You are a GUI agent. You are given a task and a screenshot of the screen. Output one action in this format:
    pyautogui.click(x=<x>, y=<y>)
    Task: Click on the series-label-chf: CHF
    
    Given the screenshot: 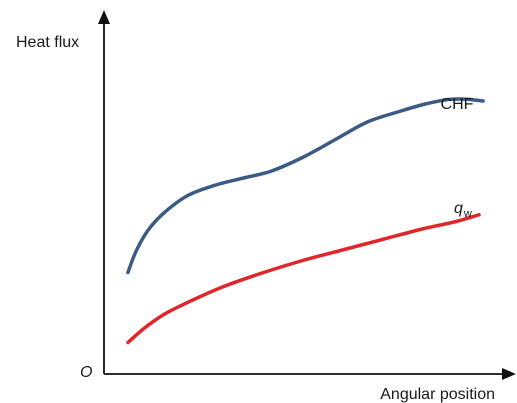 What is the action you would take?
    pyautogui.click(x=457, y=104)
    